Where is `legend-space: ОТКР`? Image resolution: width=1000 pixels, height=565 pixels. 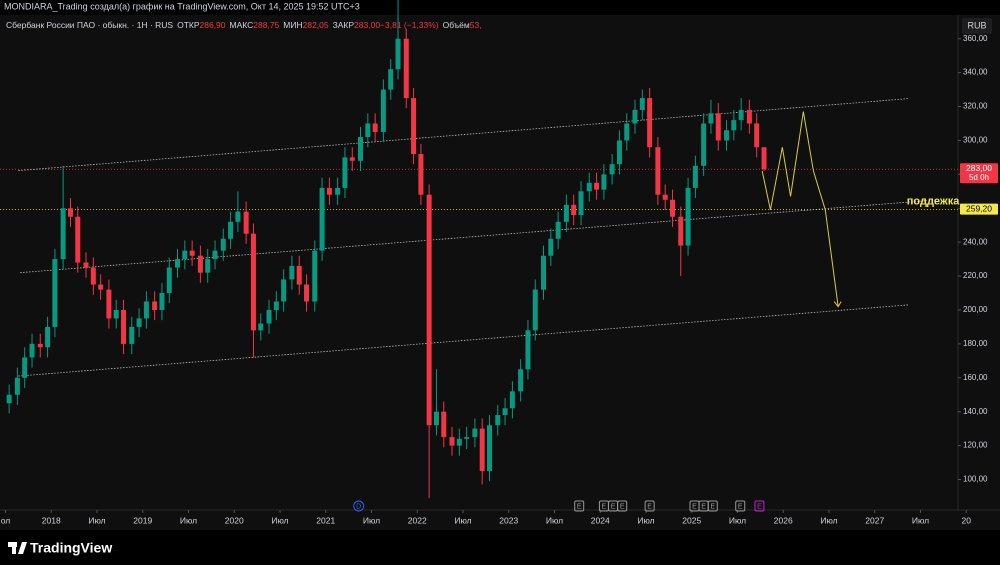
legend-space: ОТКР is located at coordinates (188, 25).